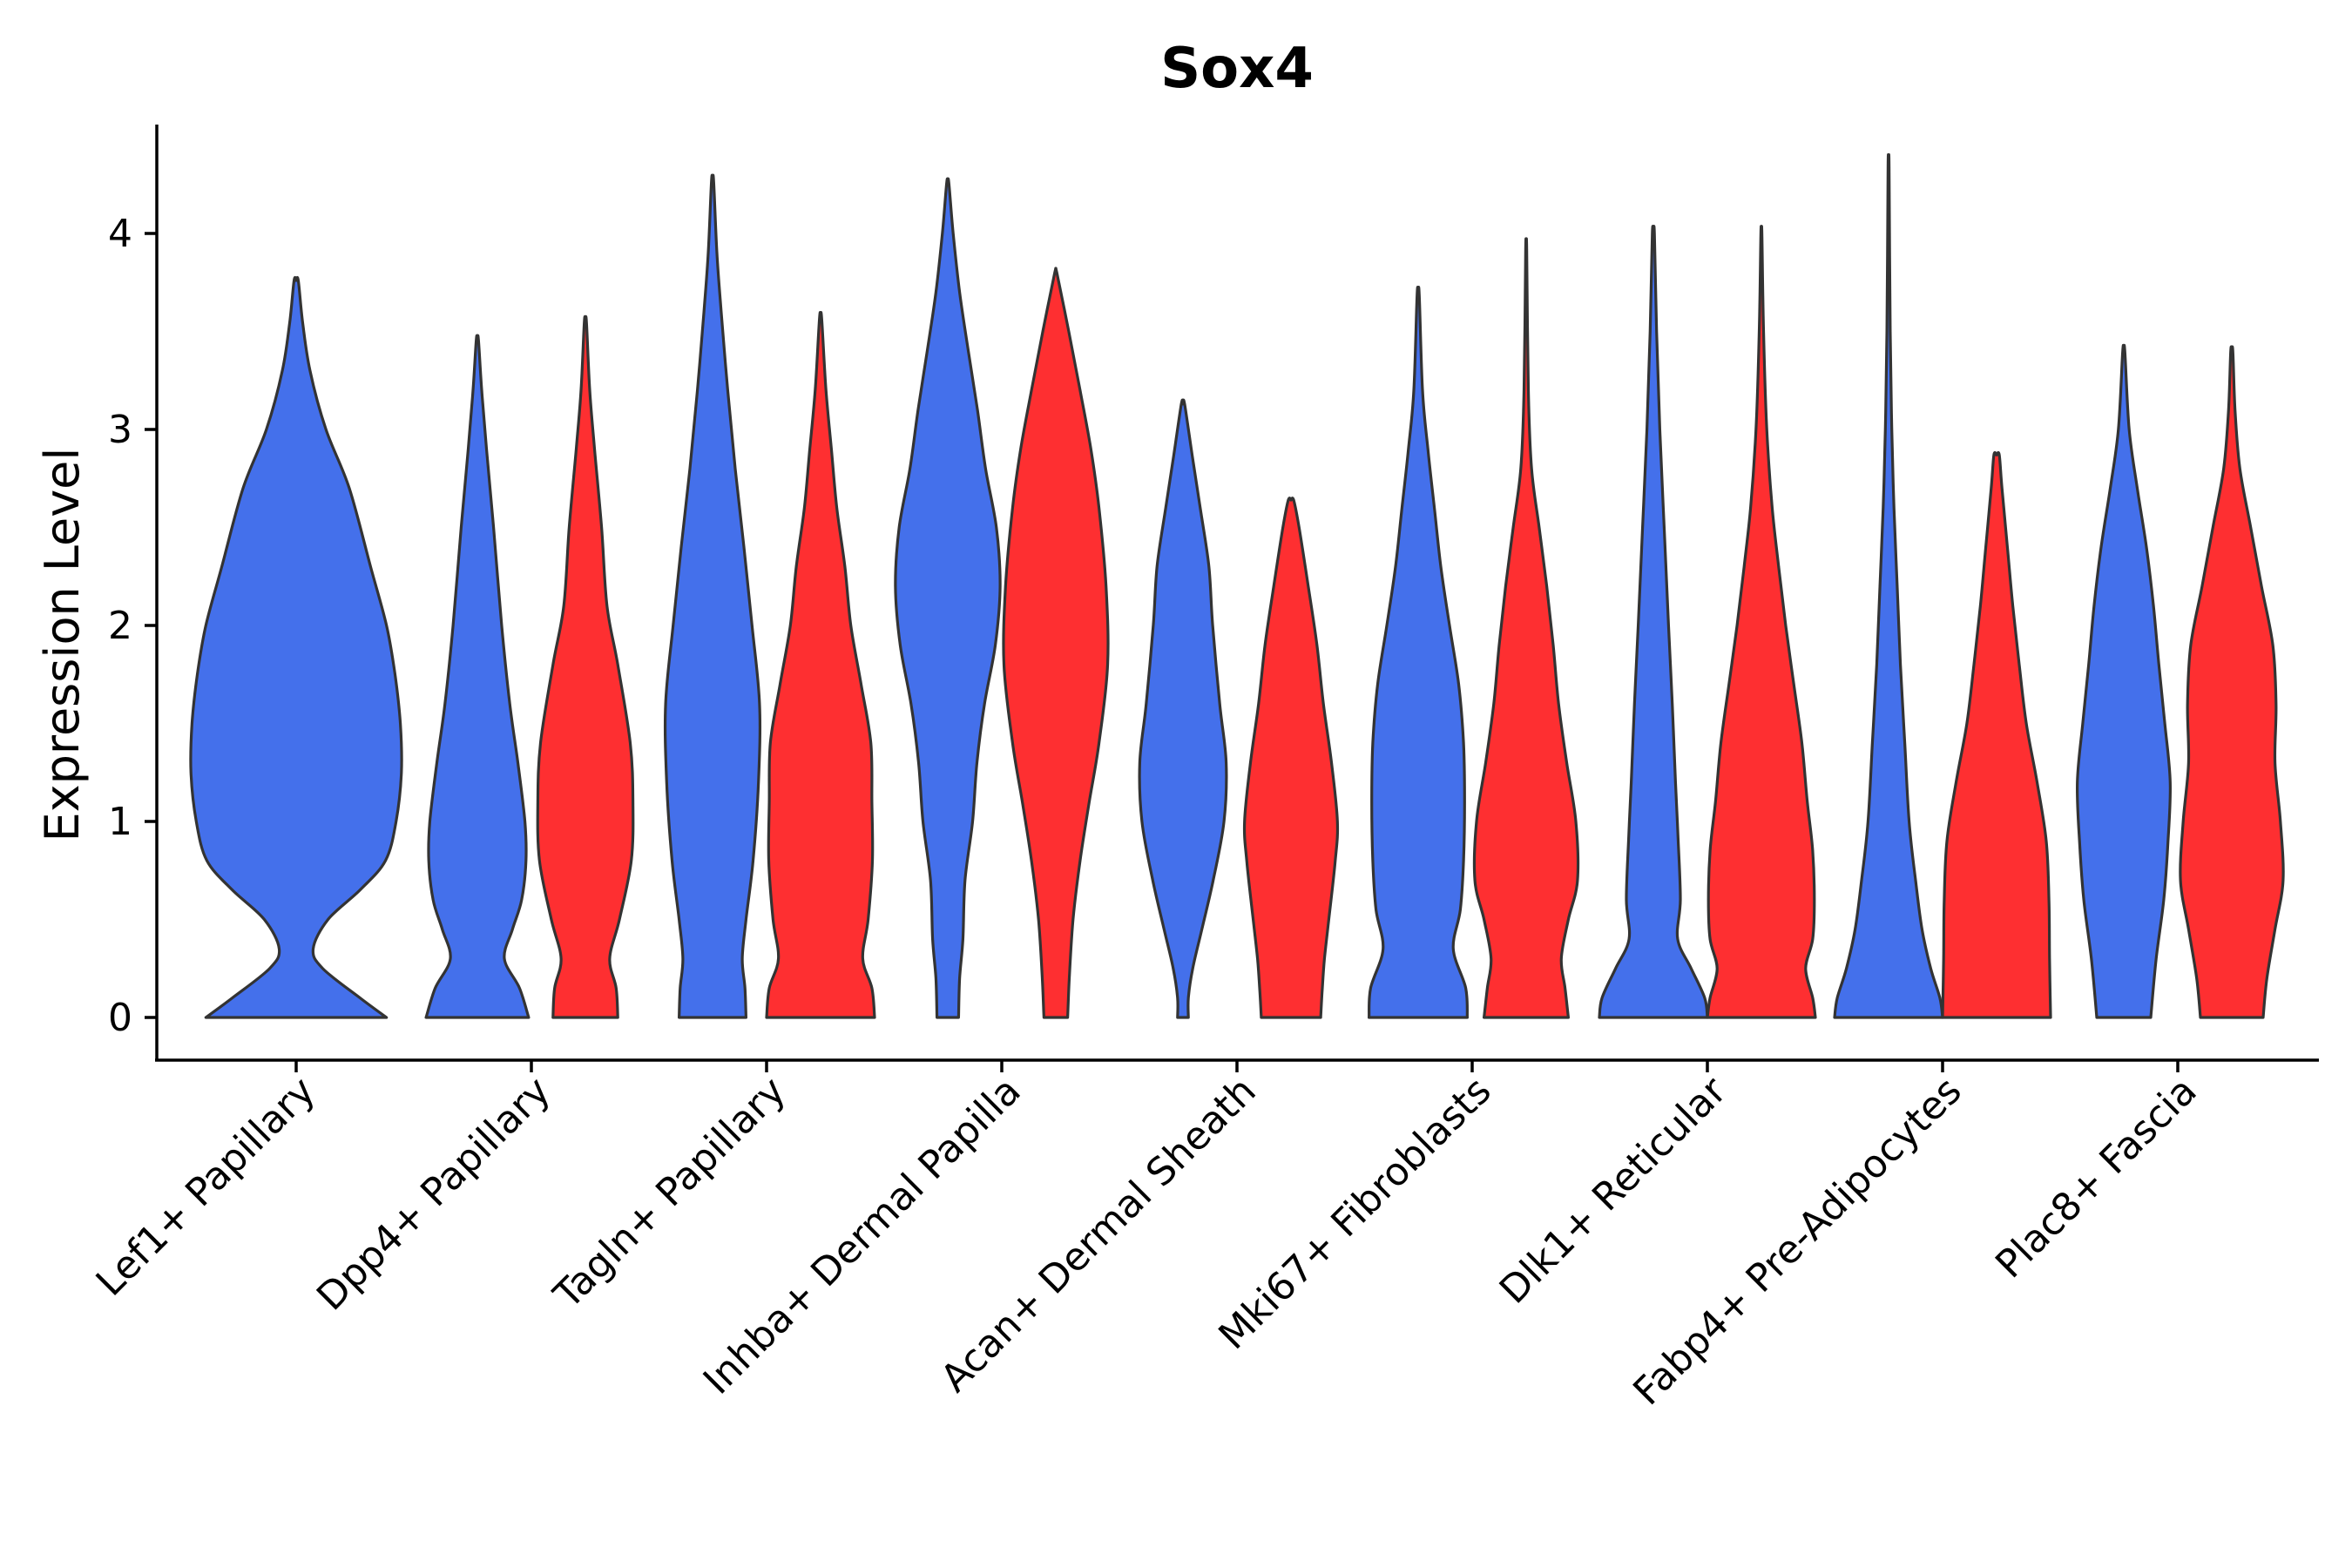  What do you see at coordinates (477, 677) in the screenshot?
I see `violin-blue-dpp4-papillary` at bounding box center [477, 677].